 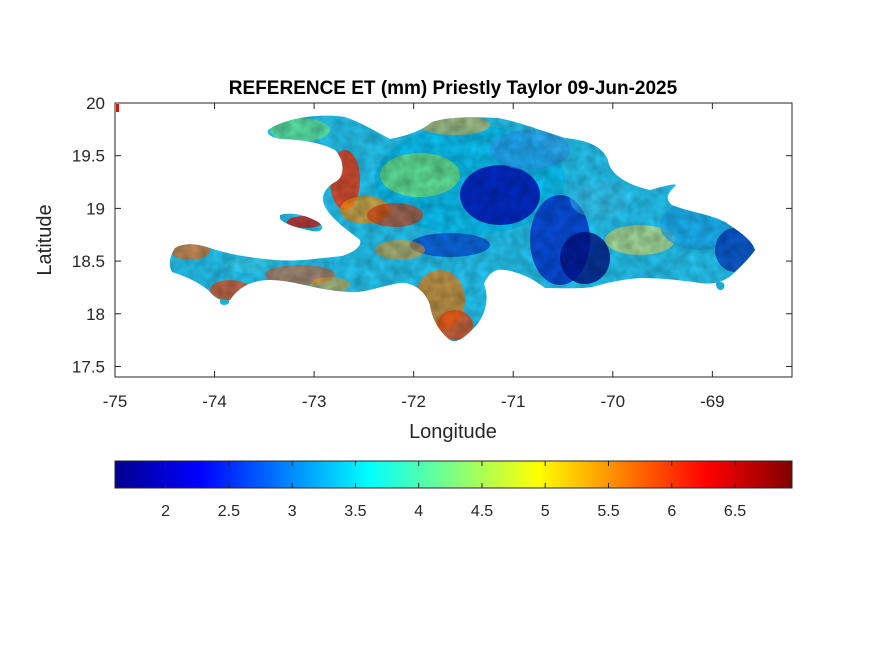 What do you see at coordinates (165, 511) in the screenshot?
I see `colorbar-tick-label: 2` at bounding box center [165, 511].